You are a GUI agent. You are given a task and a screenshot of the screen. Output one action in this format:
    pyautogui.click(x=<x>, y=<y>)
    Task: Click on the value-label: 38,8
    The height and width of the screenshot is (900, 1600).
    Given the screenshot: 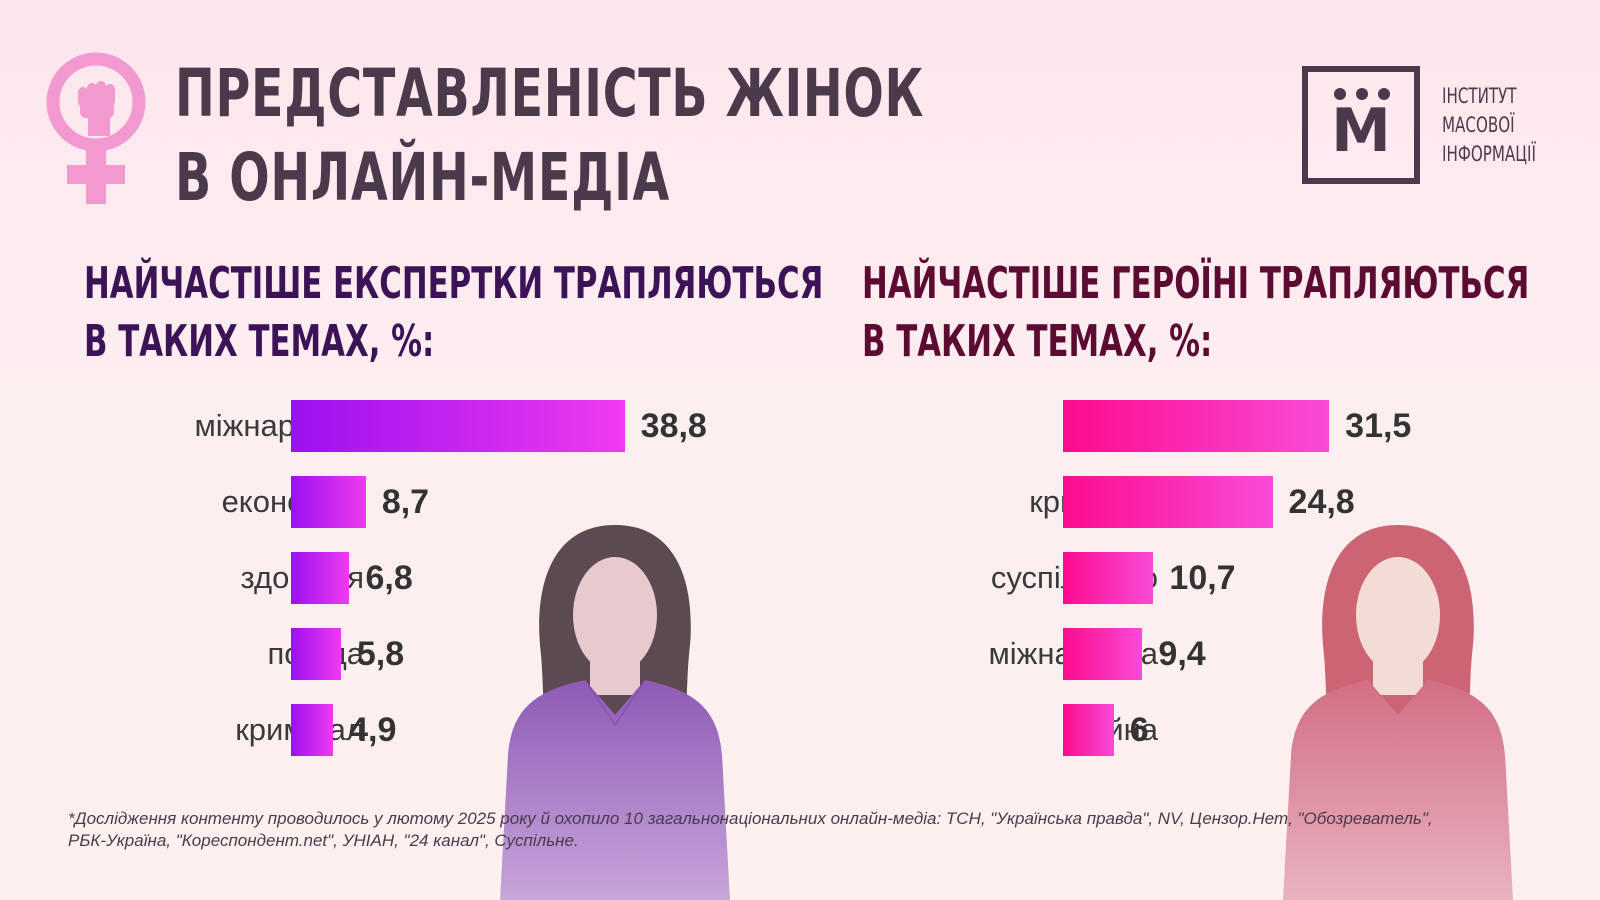 What is the action you would take?
    pyautogui.click(x=673, y=426)
    